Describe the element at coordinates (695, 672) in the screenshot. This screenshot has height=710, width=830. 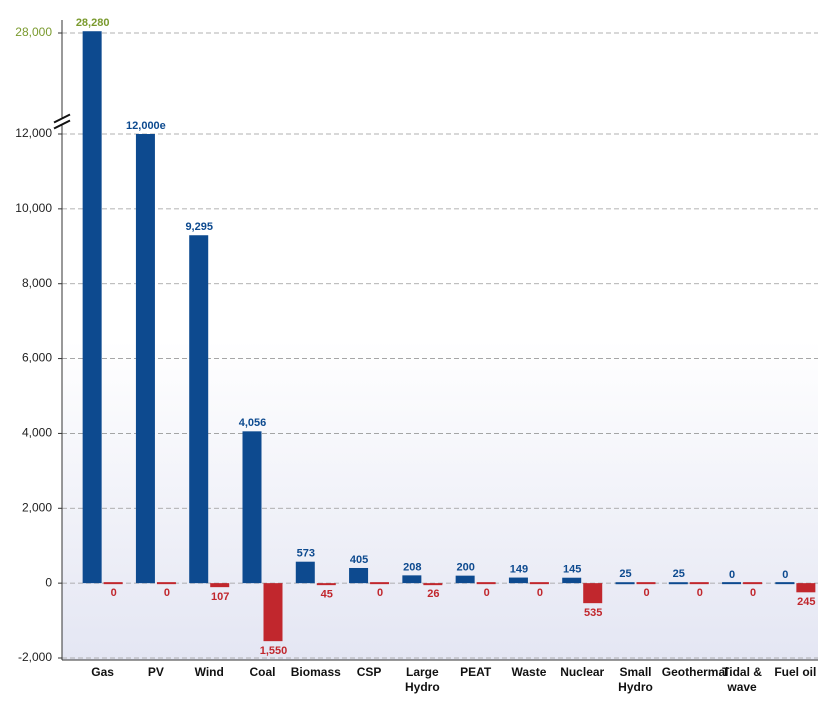
I see `x-tick-label: Geothermal` at that location.